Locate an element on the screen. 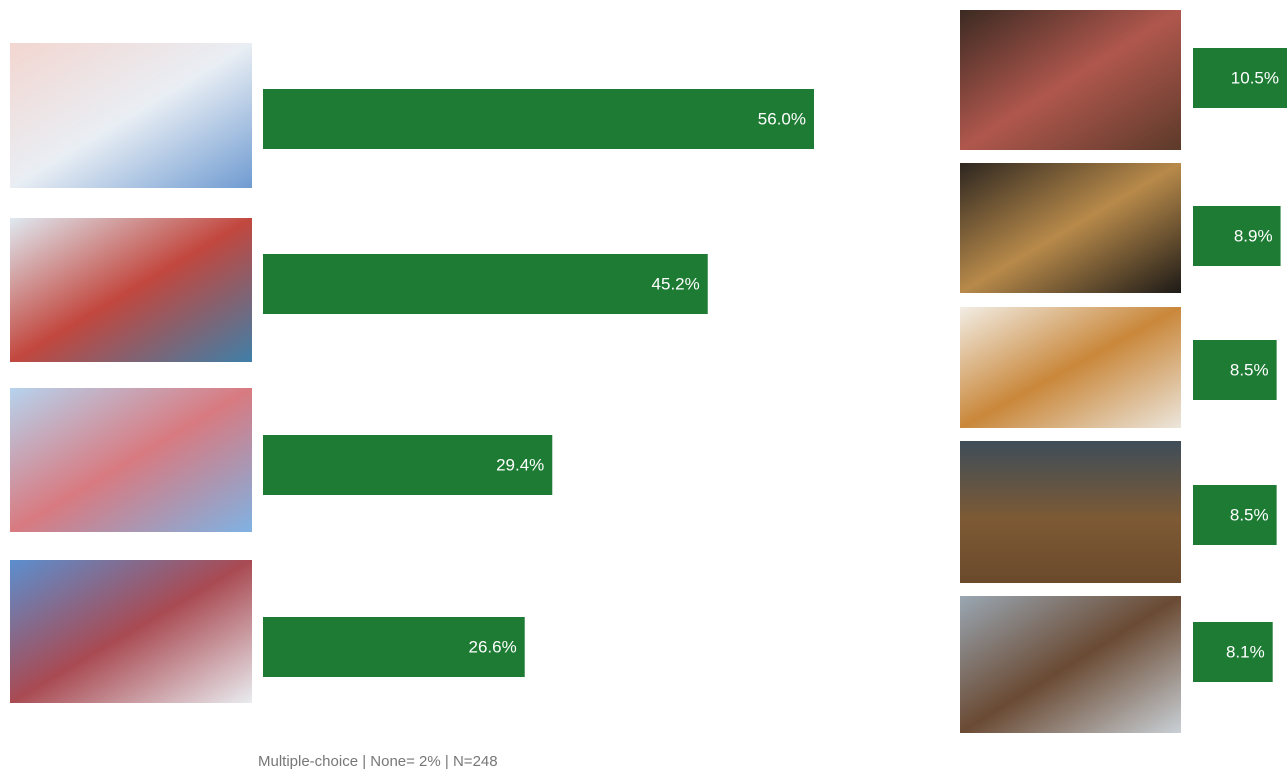  value-label: 26.6% is located at coordinates (493, 646).